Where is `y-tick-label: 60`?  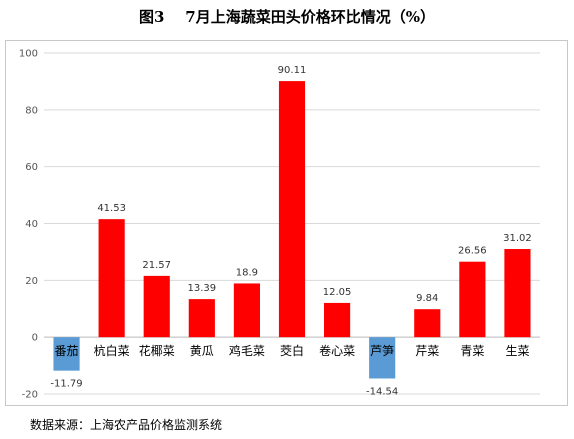 y-tick-label: 60 is located at coordinates (31, 167).